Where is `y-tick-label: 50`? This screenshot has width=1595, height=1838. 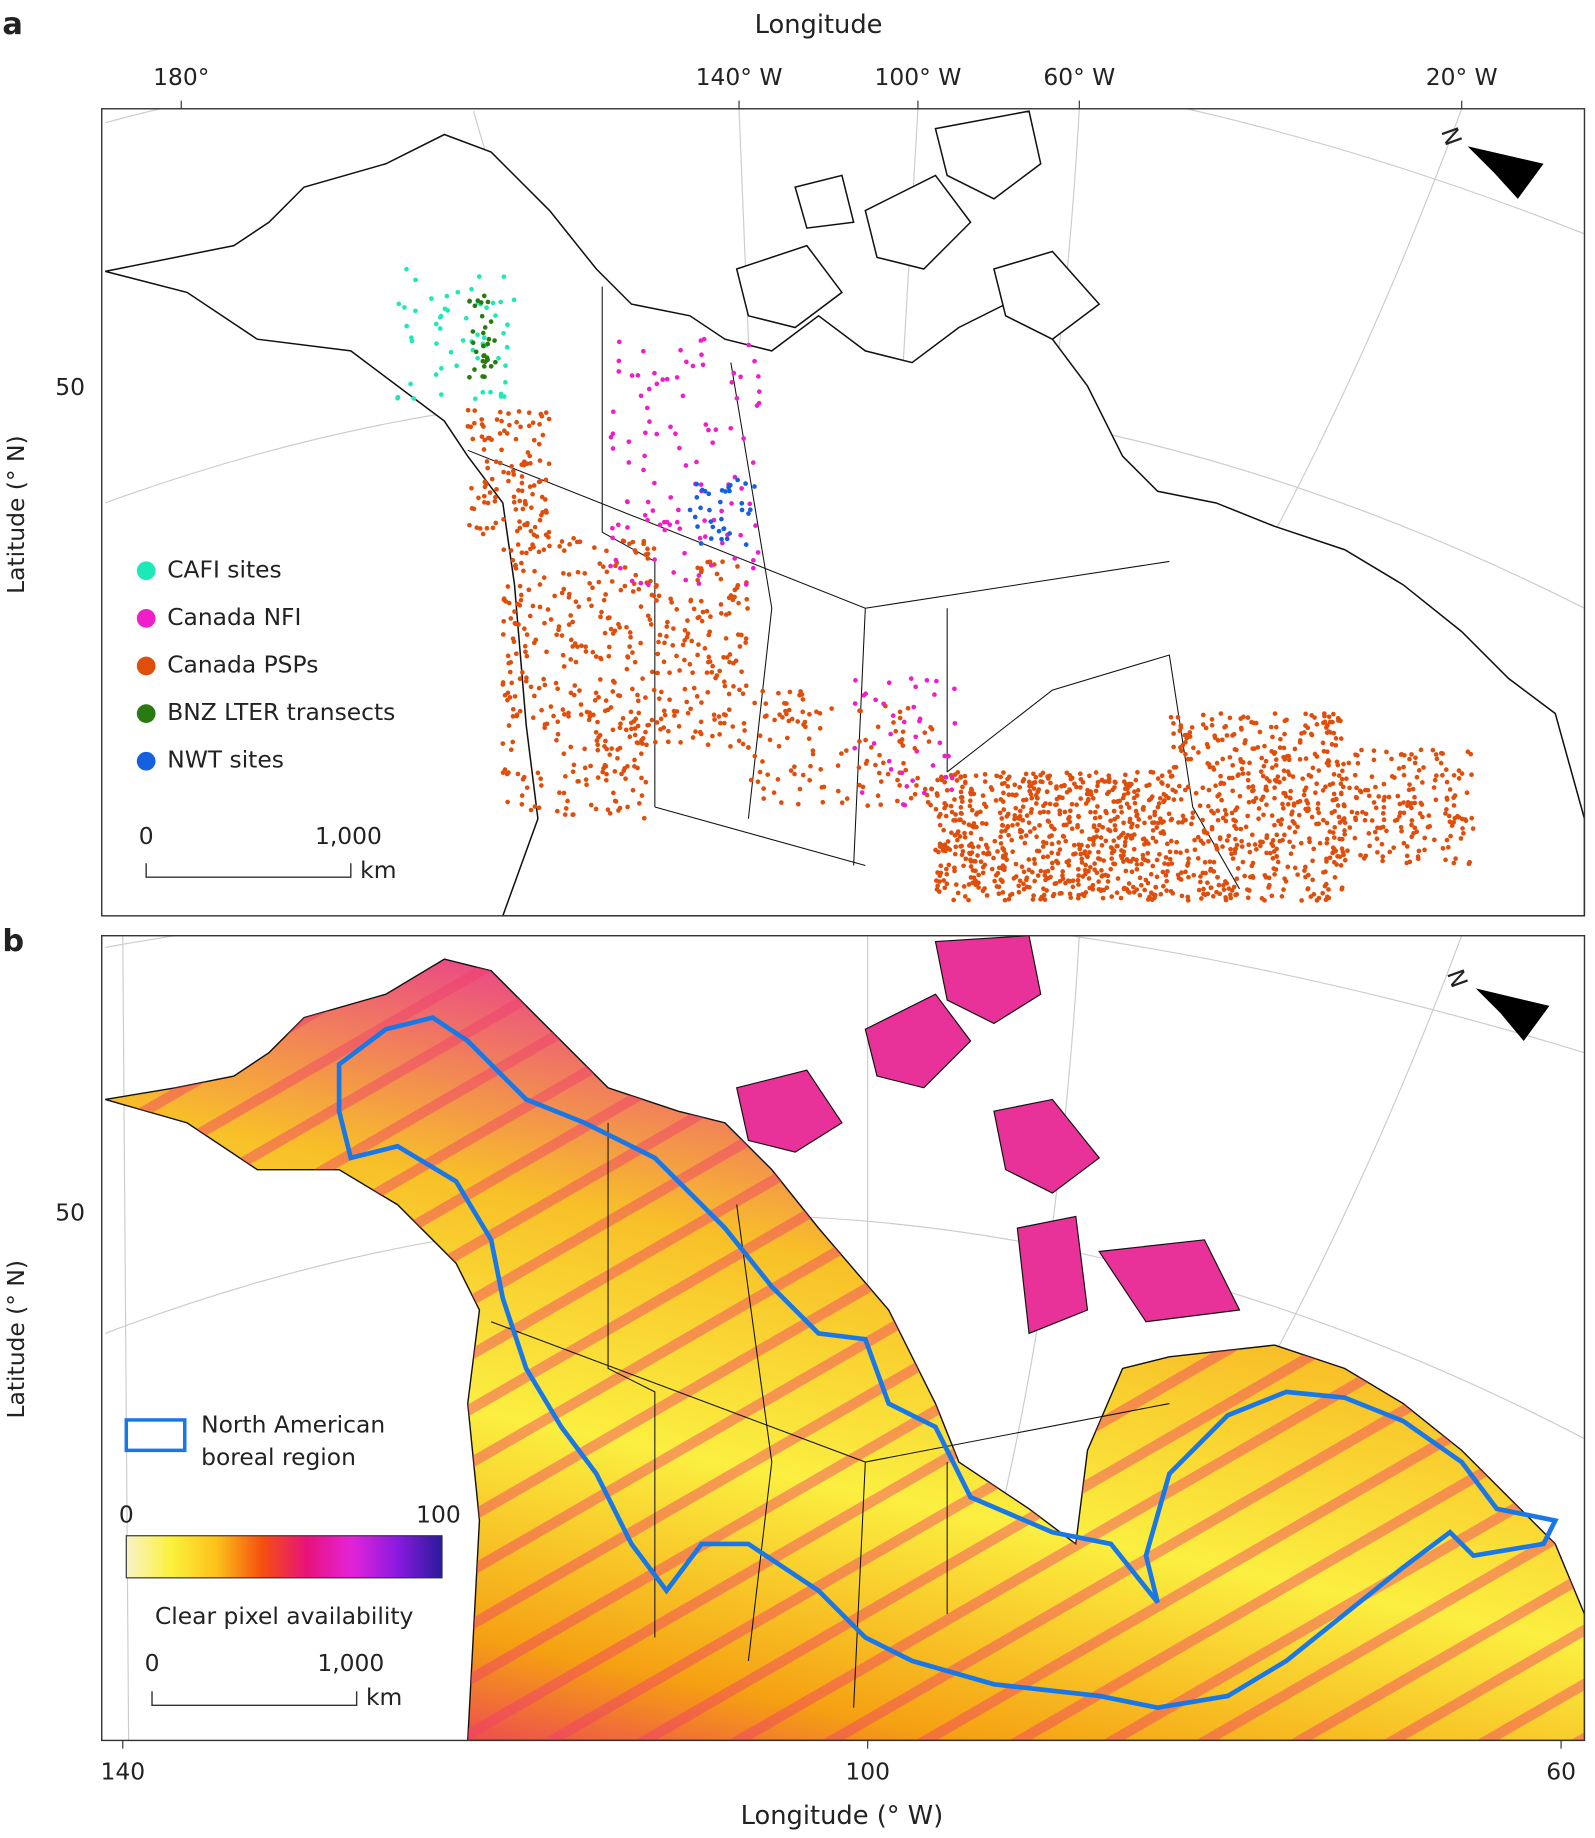
y-tick-label: 50 is located at coordinates (70, 1213).